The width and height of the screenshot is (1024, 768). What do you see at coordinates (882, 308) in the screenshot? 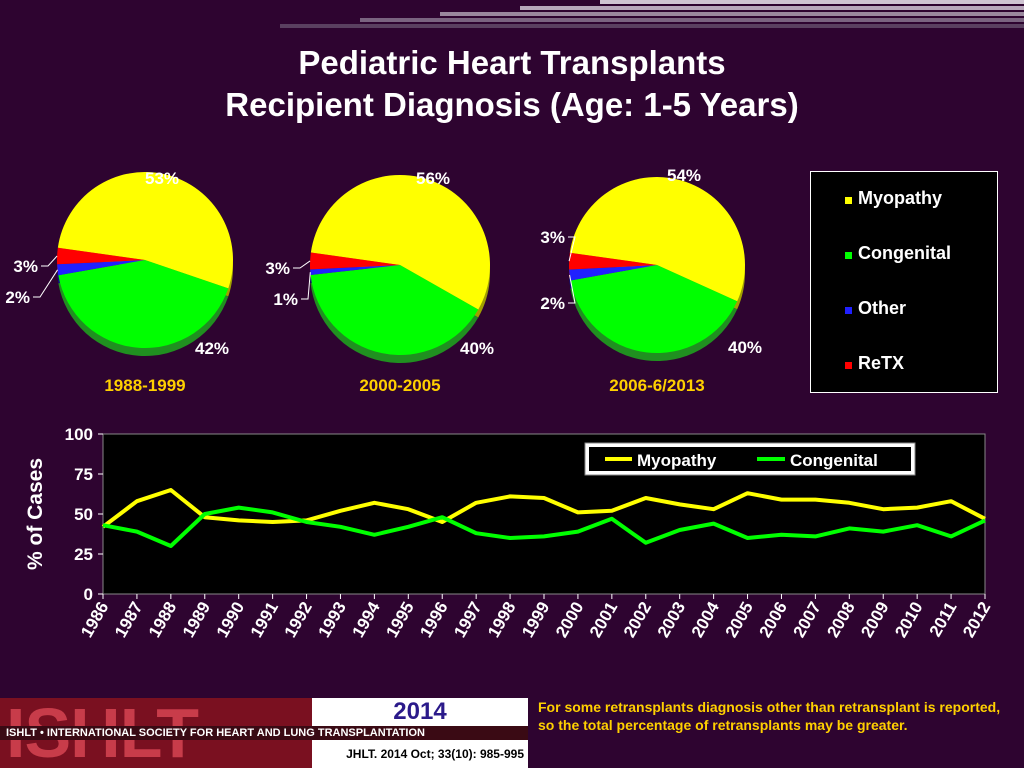
I see `legend-label-other: Other` at bounding box center [882, 308].